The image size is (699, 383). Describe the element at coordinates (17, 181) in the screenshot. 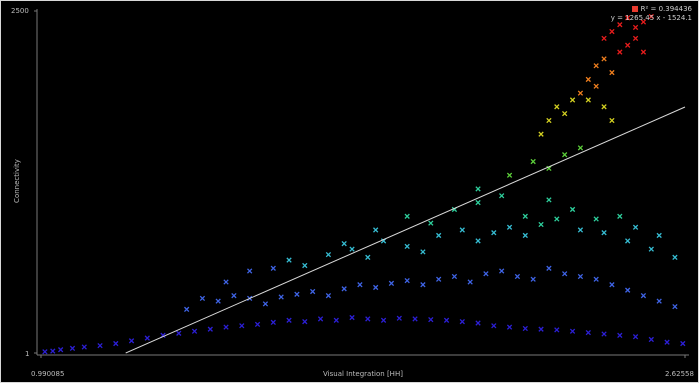

I see `y-axis-label: Connectivity` at that location.